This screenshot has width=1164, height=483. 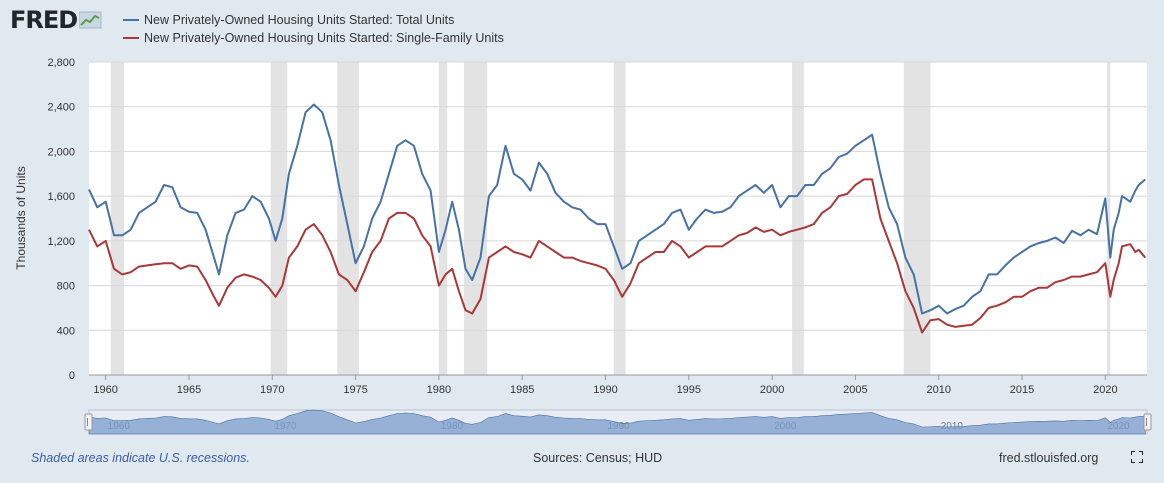 I want to click on y-axis-title: Thousands of Units, so click(x=21, y=217).